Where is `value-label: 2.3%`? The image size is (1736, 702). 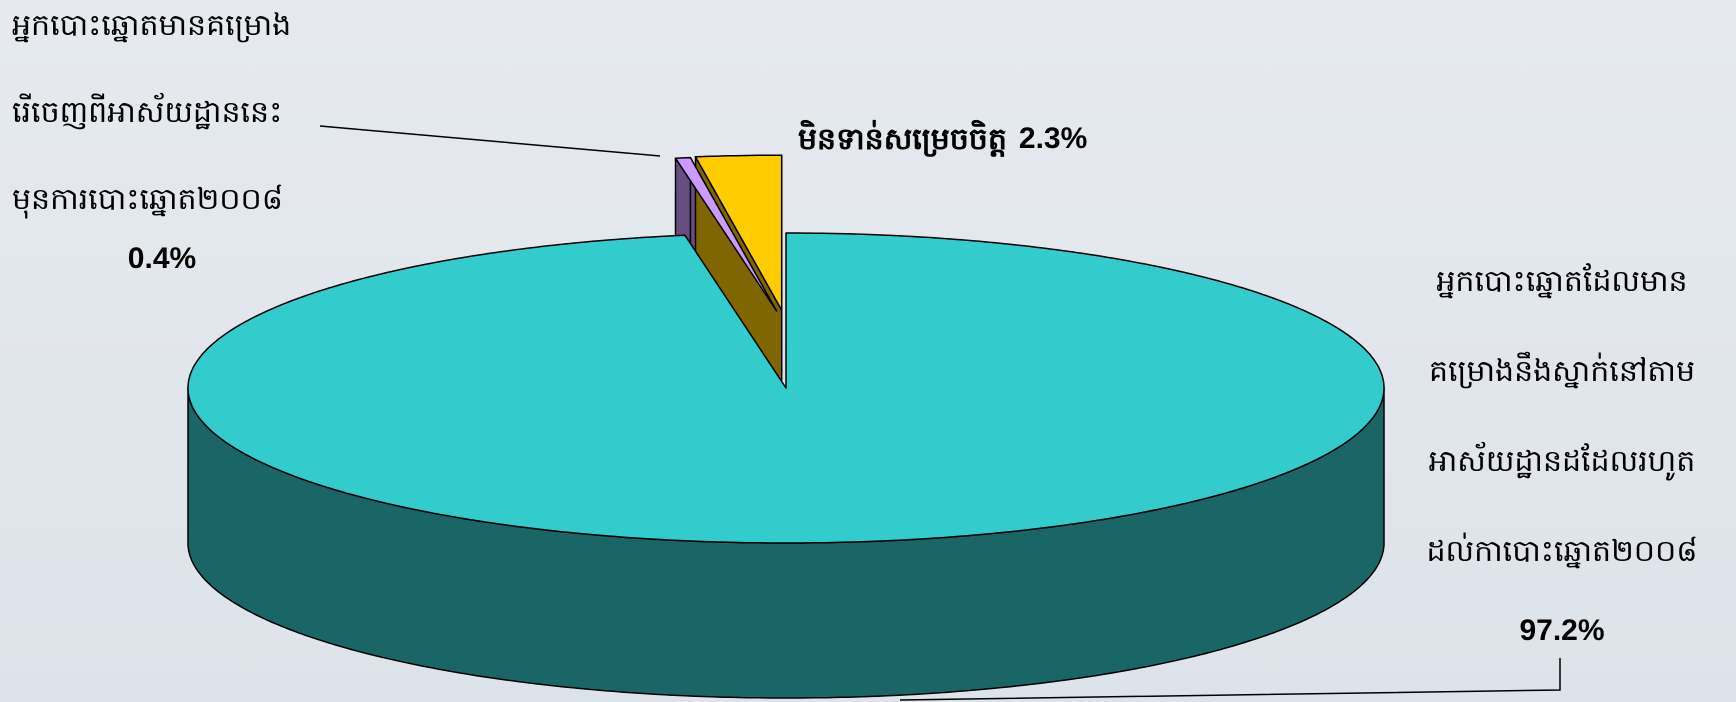
value-label: 2.3% is located at coordinates (1053, 138).